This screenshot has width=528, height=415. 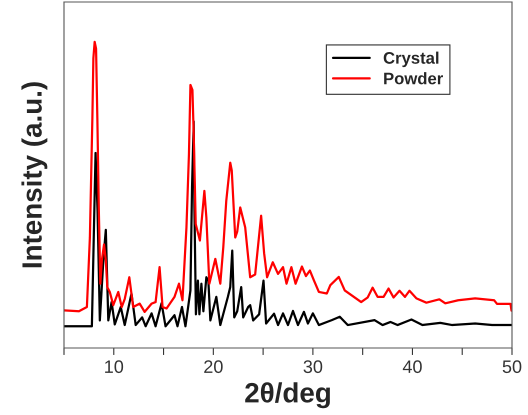 I want to click on x-axis-title: 2θ/deg, so click(x=287, y=395).